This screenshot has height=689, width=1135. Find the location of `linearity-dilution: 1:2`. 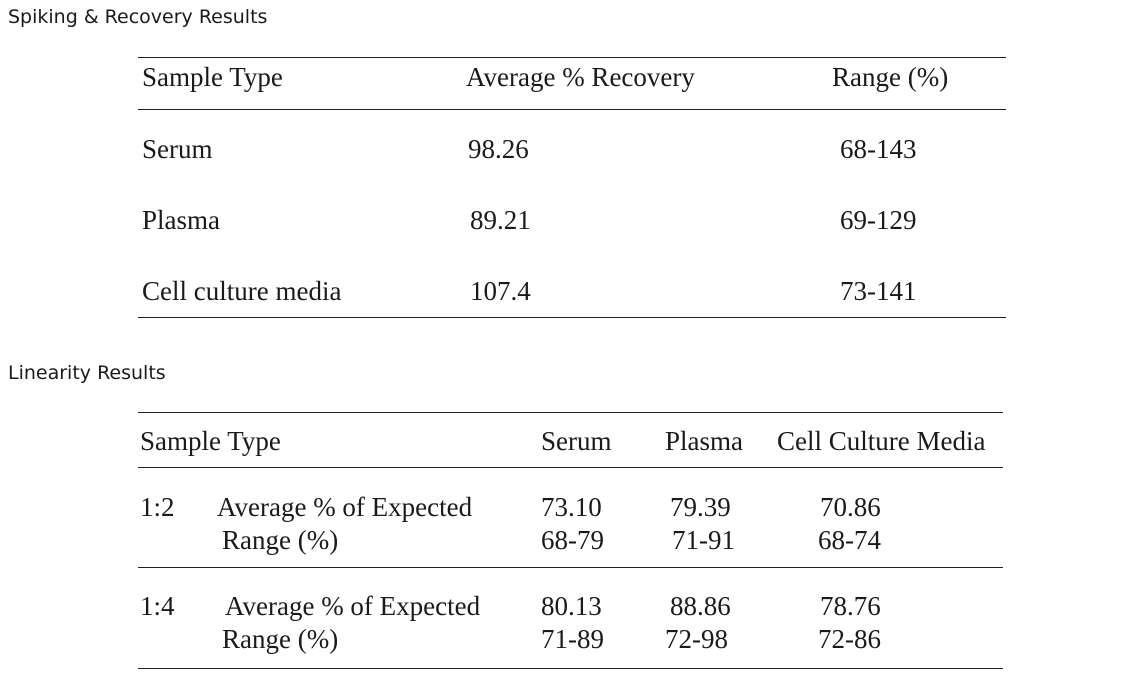

linearity-dilution: 1:2 is located at coordinates (157, 507).